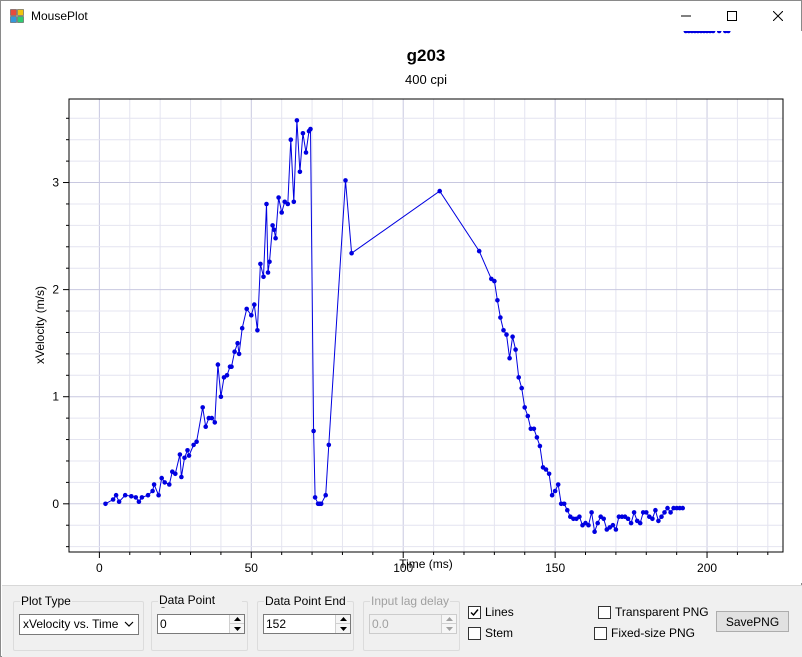 The image size is (802, 657). Describe the element at coordinates (129, 624) in the screenshot. I see `chevron-down-icon` at that location.